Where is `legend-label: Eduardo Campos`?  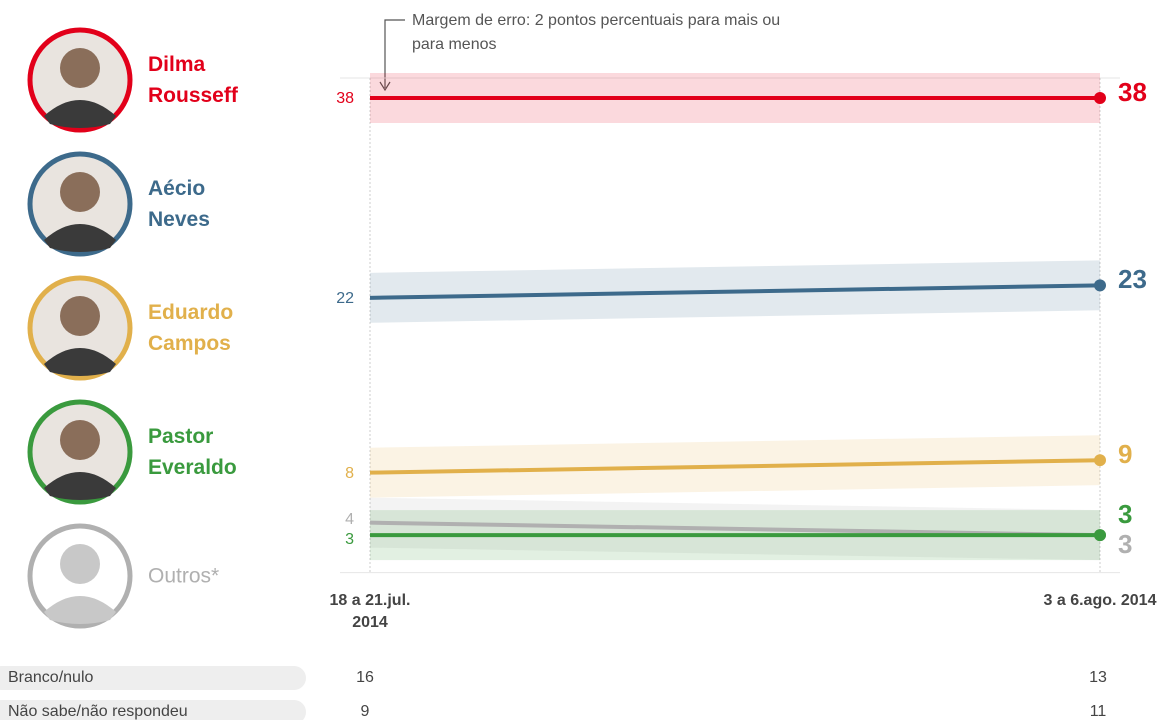
legend-label: Eduardo Campos is located at coordinates (191, 328).